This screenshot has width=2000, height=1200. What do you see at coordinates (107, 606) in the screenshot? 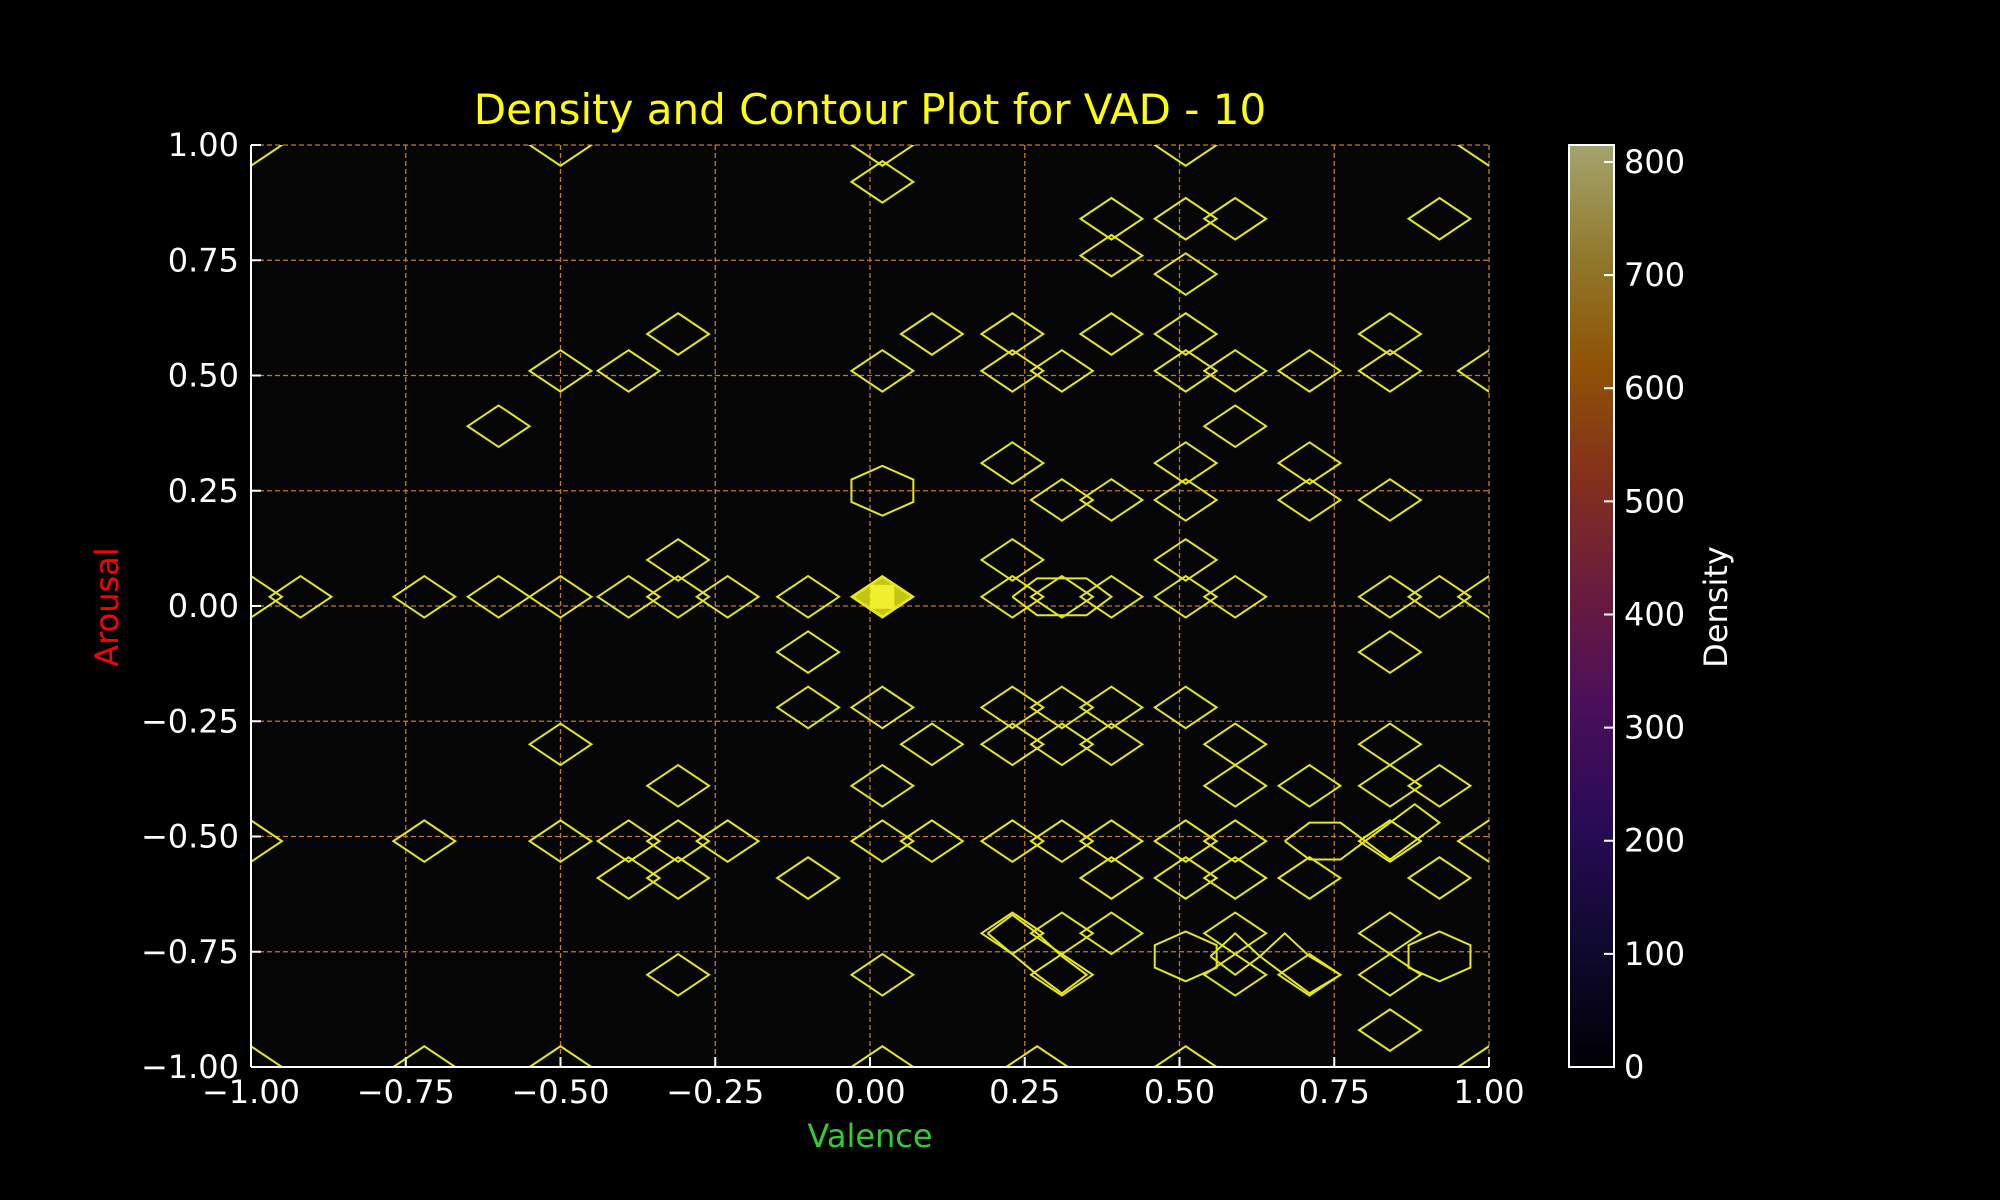
I see `y-axis-label: Arousal` at bounding box center [107, 606].